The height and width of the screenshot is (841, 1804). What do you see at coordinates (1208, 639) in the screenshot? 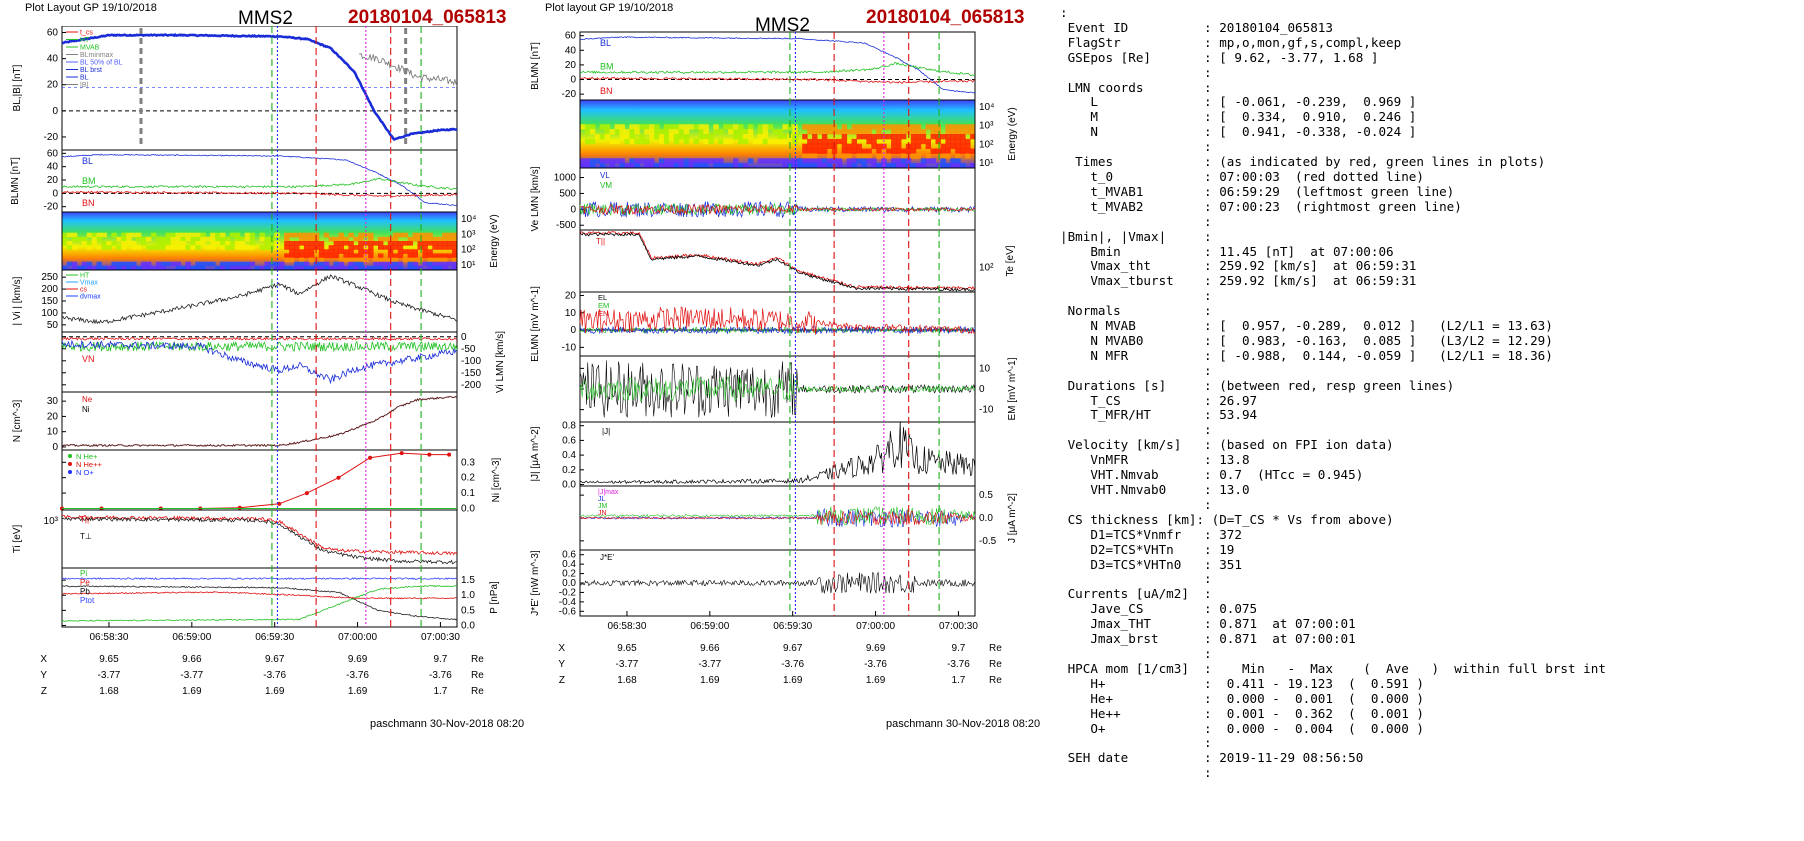
I see `summary-line: Jmax_brst : 0.871 at 07:00:01` at bounding box center [1208, 639].